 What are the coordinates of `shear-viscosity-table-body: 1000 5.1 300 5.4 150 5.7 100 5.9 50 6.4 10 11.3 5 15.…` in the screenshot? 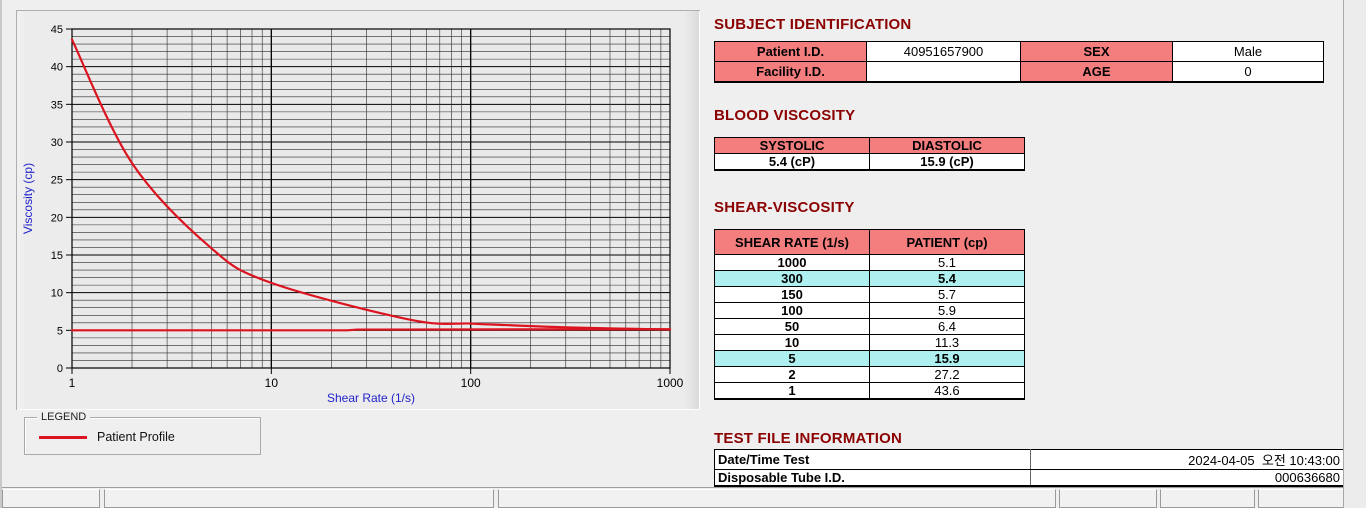 It's located at (869, 327).